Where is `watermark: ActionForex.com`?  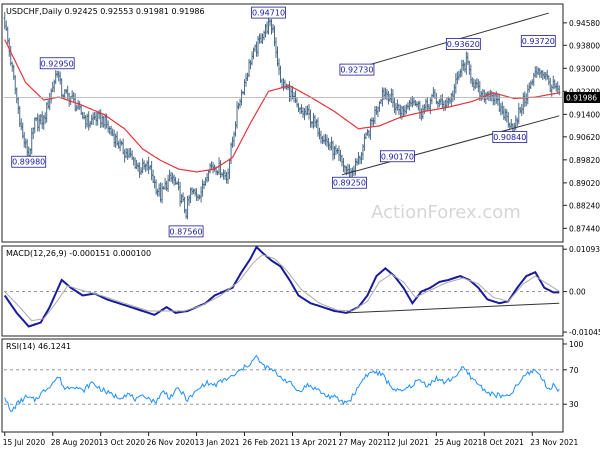
watermark: ActionForex.com is located at coordinates (446, 212).